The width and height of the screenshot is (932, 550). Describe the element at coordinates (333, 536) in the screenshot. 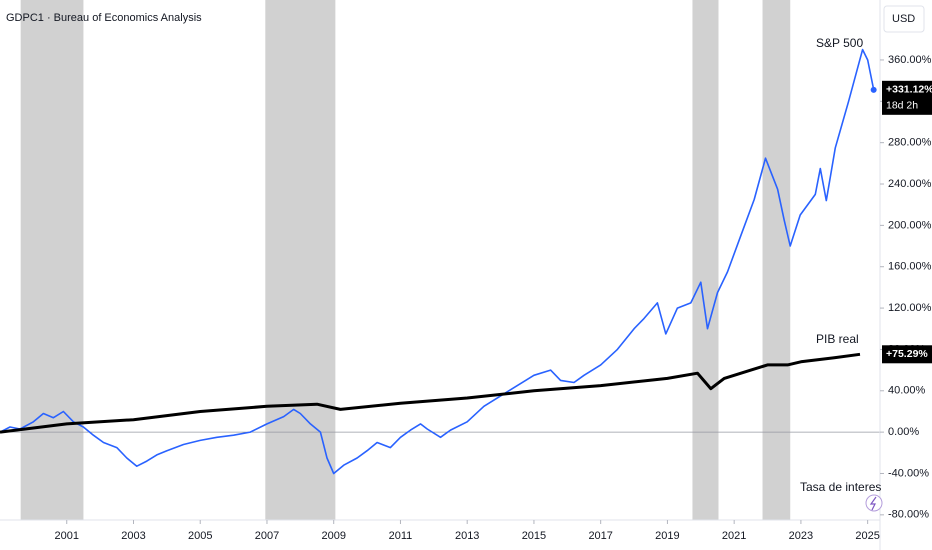

I see `x-tick-label: 2009` at that location.